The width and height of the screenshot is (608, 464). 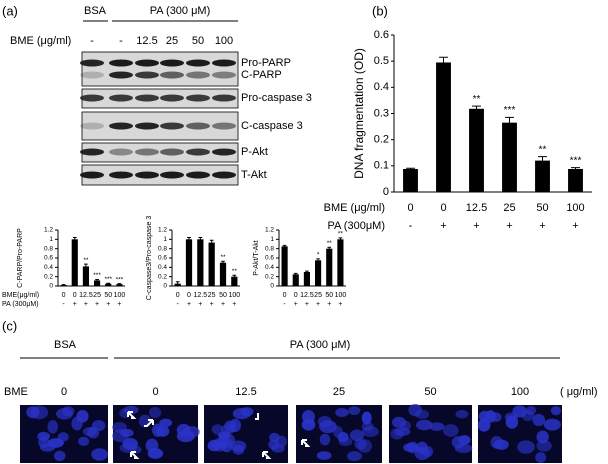 I want to click on image-label: 12.5, so click(x=245, y=392).